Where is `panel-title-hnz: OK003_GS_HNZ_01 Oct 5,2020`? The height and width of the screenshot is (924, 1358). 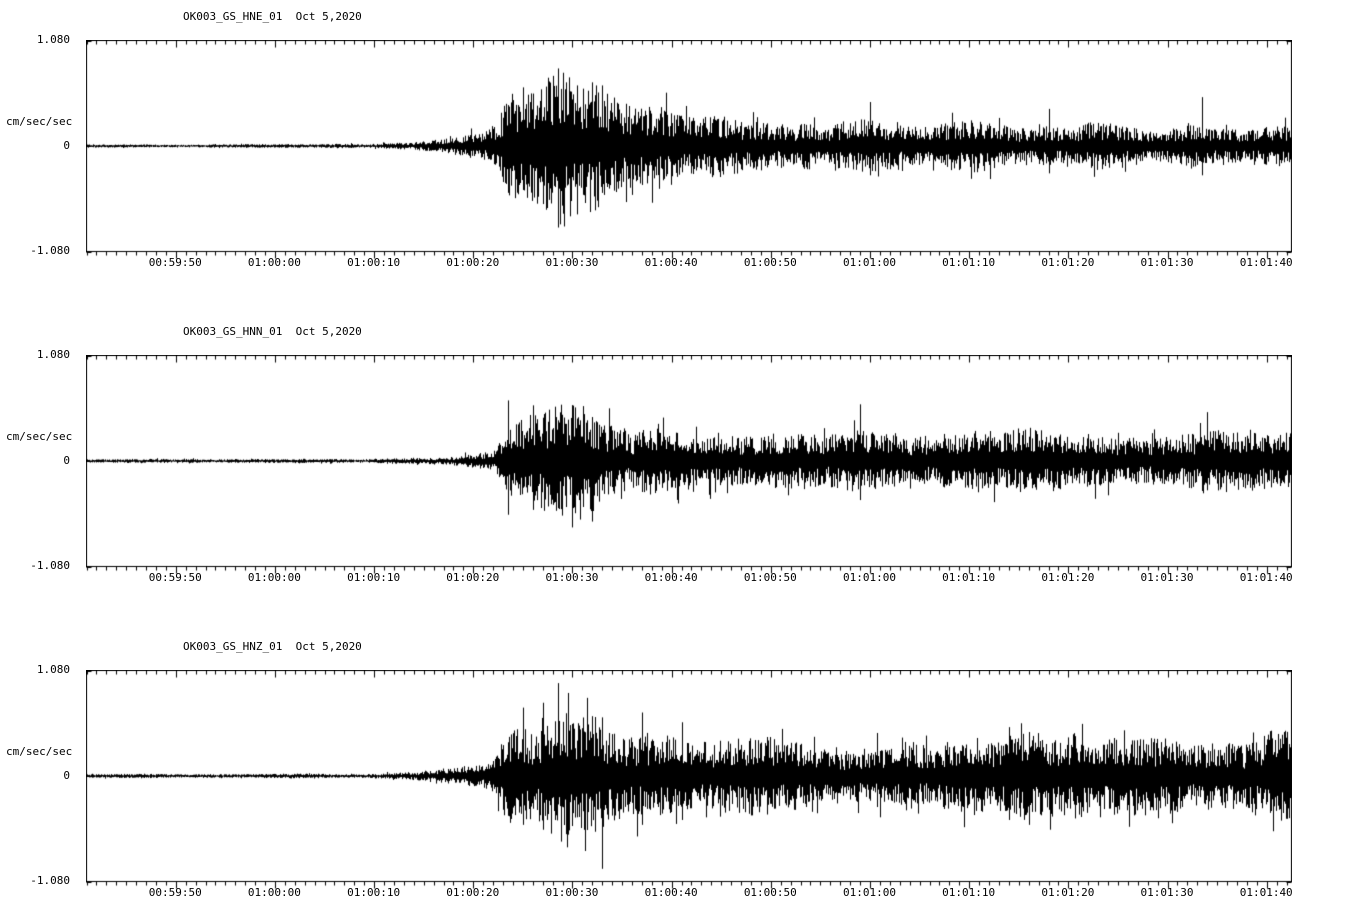
panel-title-hnz: OK003_GS_HNZ_01 Oct 5,2020 is located at coordinates (272, 646).